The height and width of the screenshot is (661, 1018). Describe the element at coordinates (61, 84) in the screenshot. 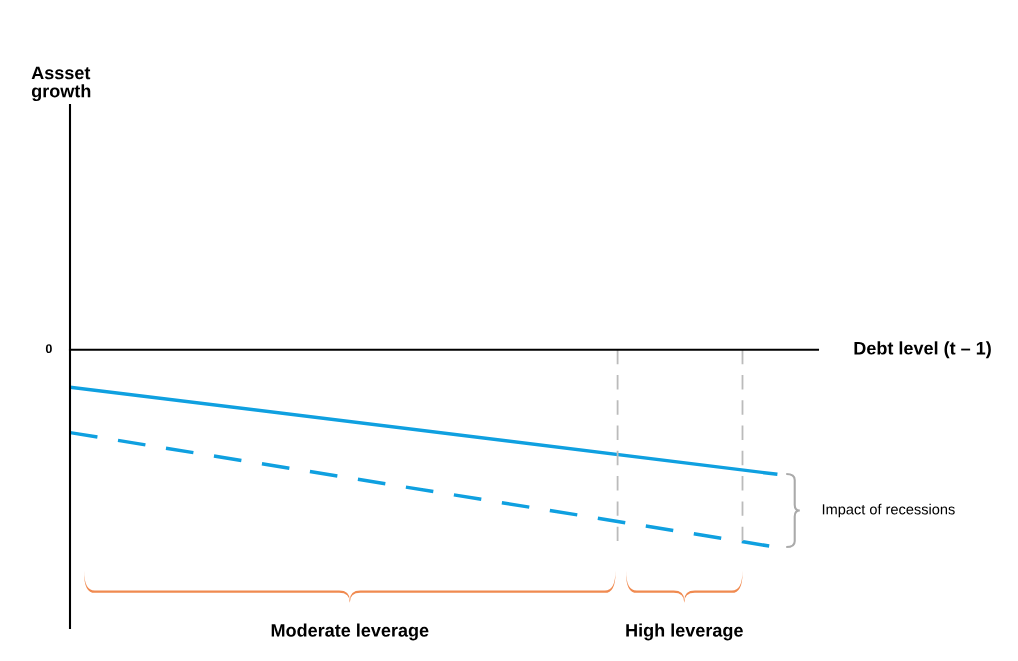

I see `text: Assset growth` at that location.